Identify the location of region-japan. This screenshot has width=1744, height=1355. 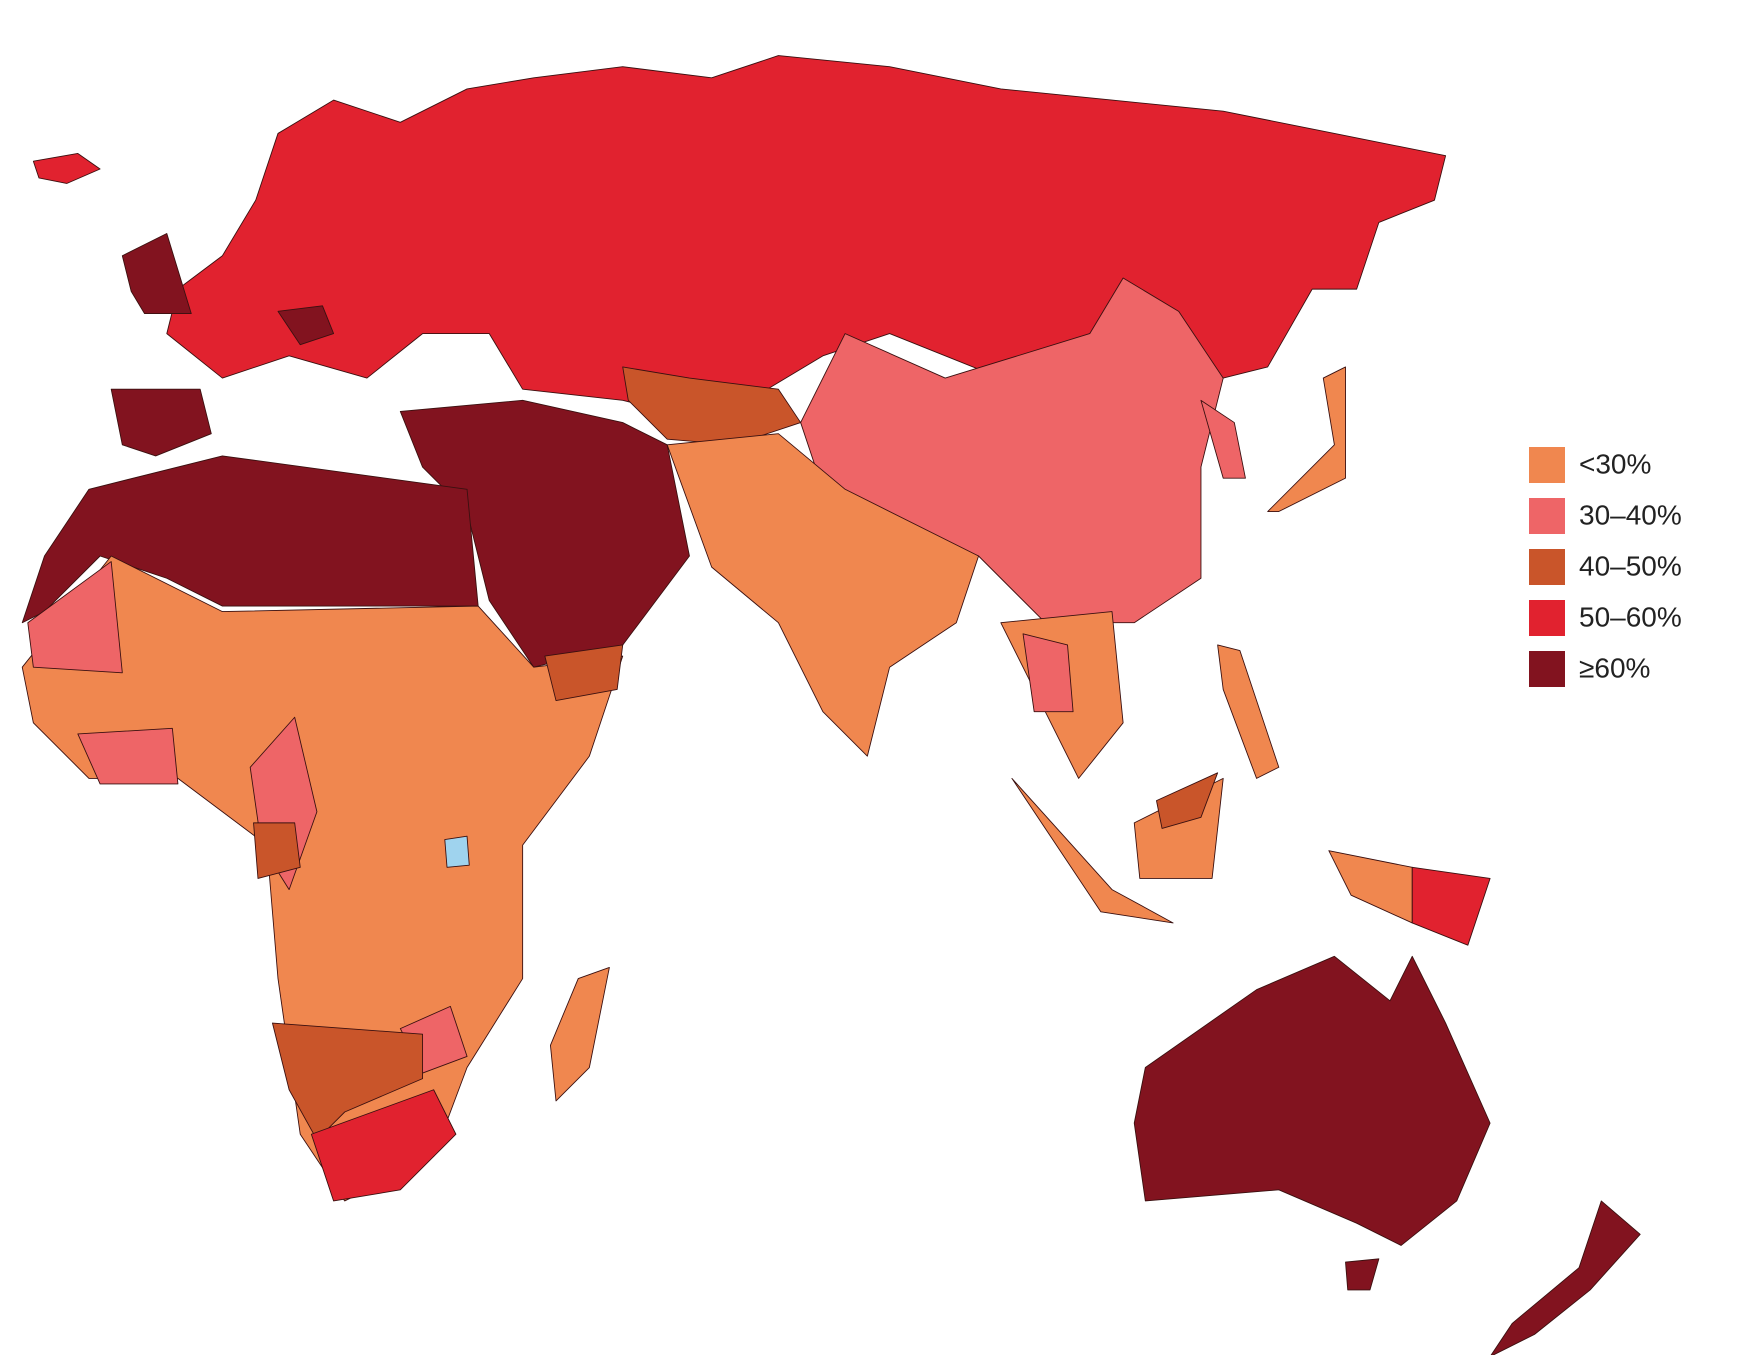
(1306, 439).